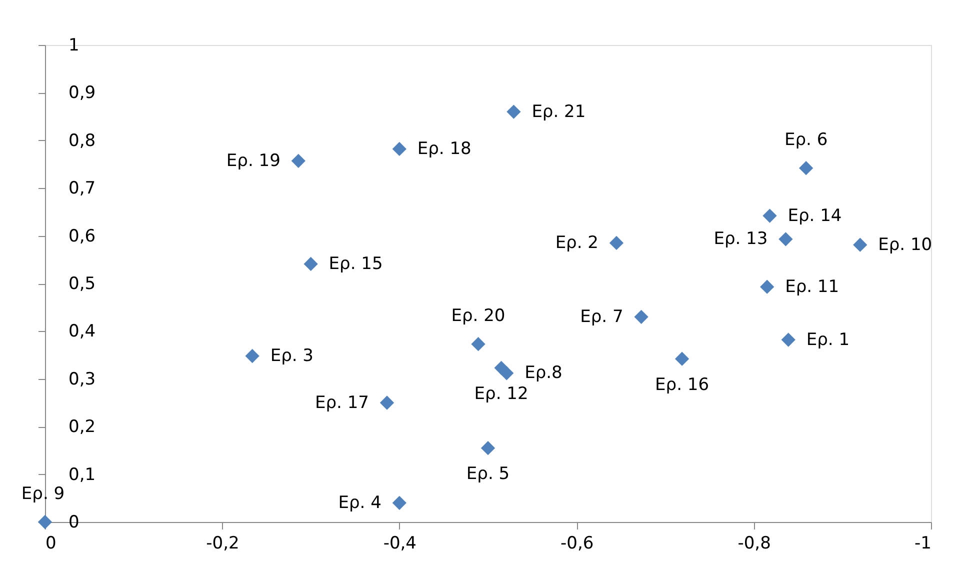 This screenshot has width=955, height=583. What do you see at coordinates (682, 384) in the screenshot?
I see `annotation: Ερ. 16` at bounding box center [682, 384].